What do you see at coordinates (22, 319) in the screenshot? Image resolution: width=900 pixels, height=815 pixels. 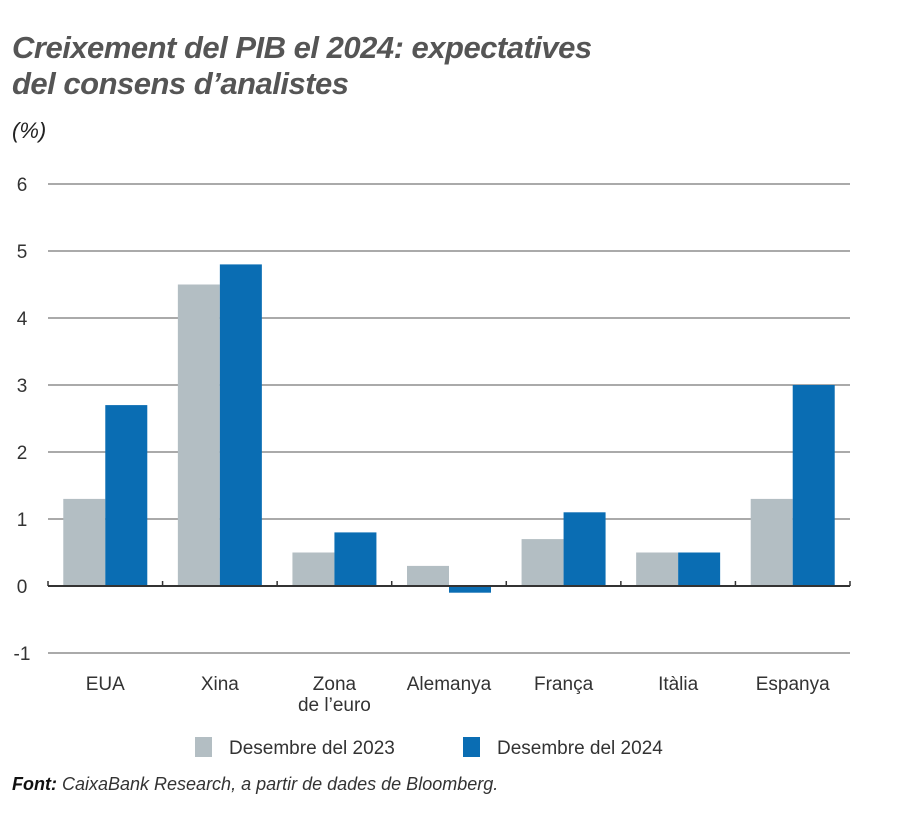 I see `y-tick-label: 4` at bounding box center [22, 319].